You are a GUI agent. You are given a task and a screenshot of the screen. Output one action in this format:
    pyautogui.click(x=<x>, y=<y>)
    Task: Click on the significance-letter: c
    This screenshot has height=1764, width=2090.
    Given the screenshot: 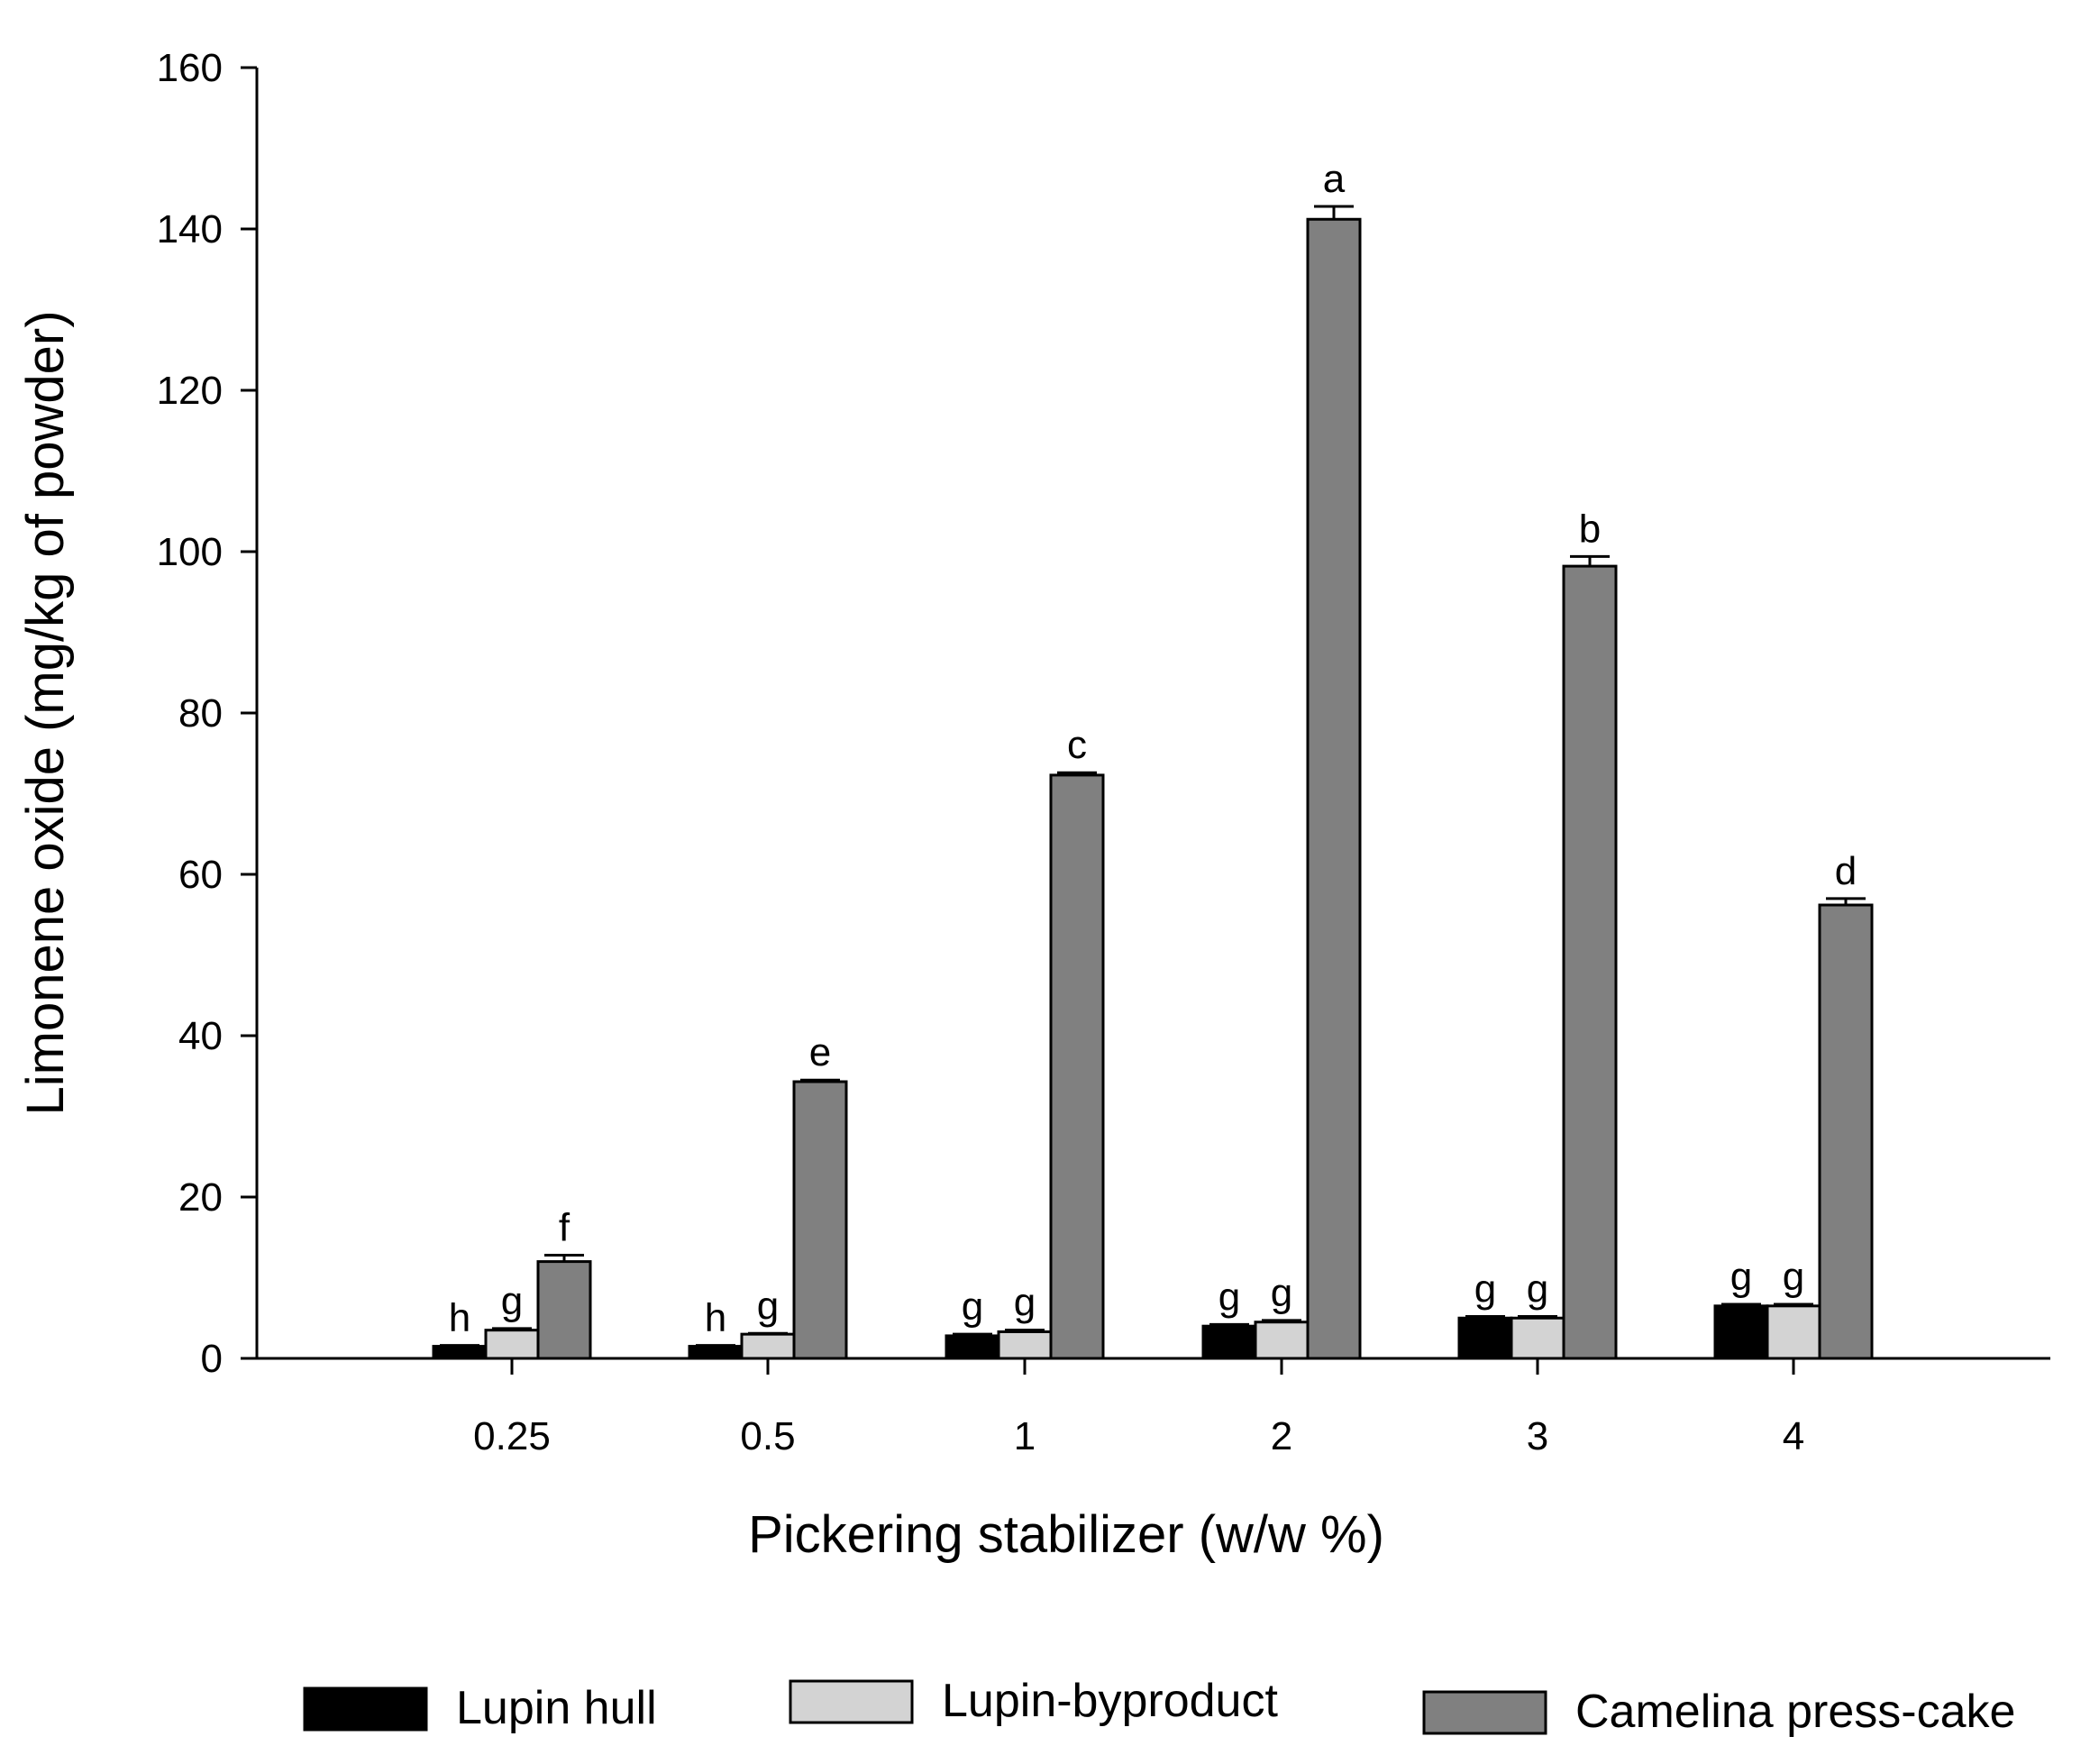 What is the action you would take?
    pyautogui.click(x=1077, y=745)
    